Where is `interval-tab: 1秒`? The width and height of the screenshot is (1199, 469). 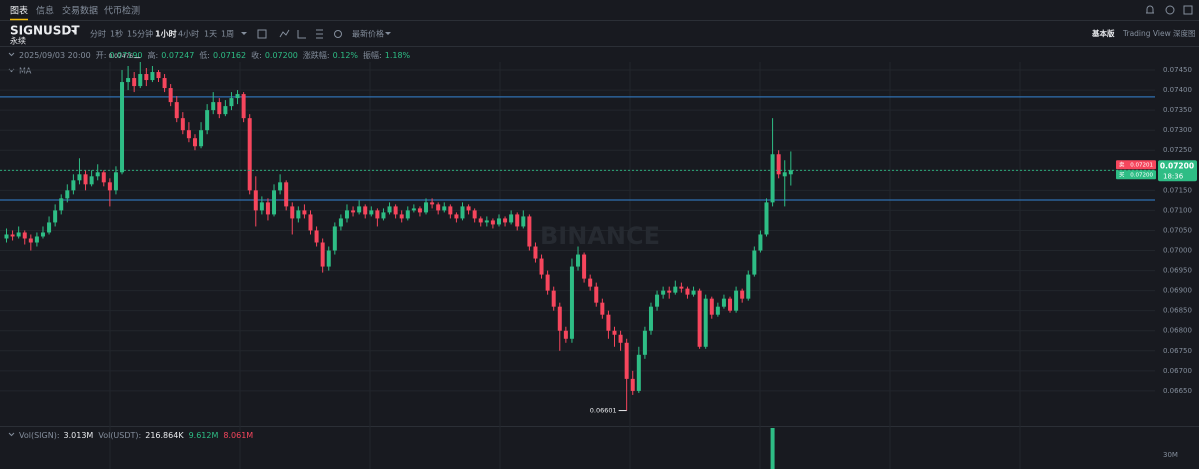 interval-tab: 1秒 is located at coordinates (116, 34).